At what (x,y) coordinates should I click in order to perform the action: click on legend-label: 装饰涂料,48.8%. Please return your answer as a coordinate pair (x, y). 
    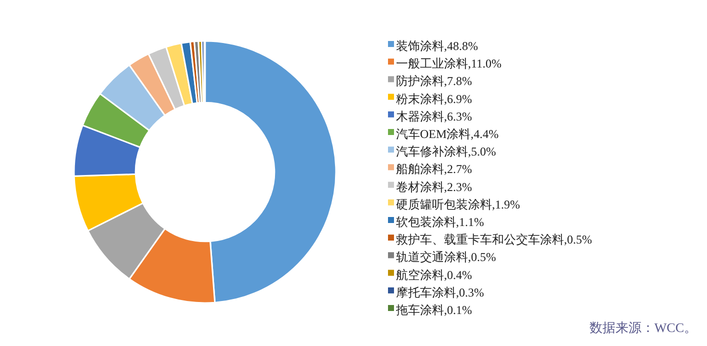
    Looking at the image, I should click on (437, 46).